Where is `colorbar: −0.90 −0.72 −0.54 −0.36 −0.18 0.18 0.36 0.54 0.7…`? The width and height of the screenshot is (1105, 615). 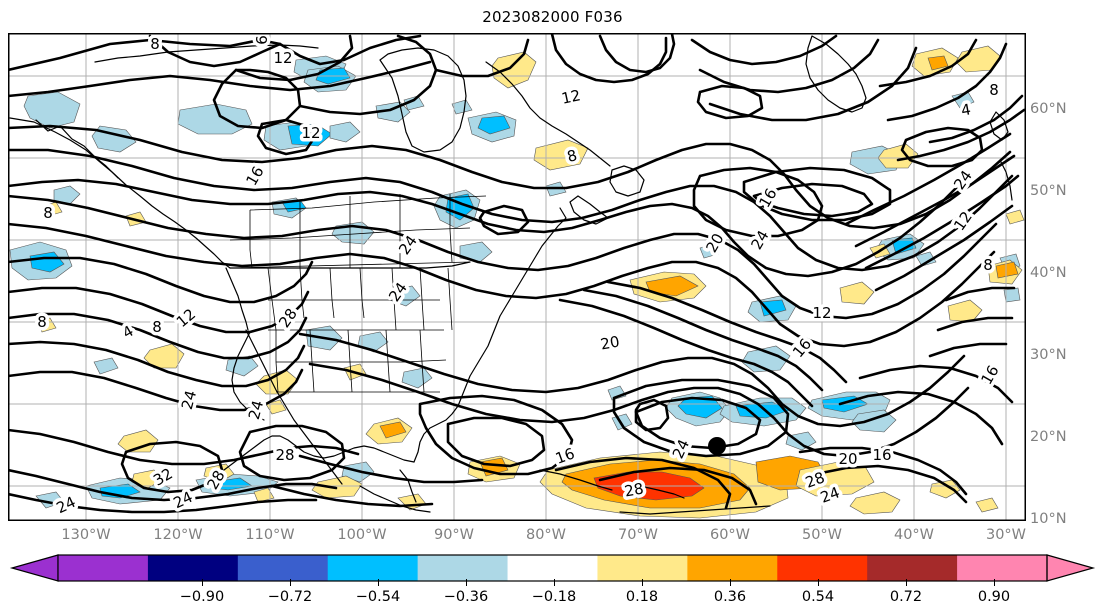 colorbar: −0.90 −0.72 −0.54 −0.36 −0.18 0.18 0.36 0.54 0.7… is located at coordinates (552, 582).